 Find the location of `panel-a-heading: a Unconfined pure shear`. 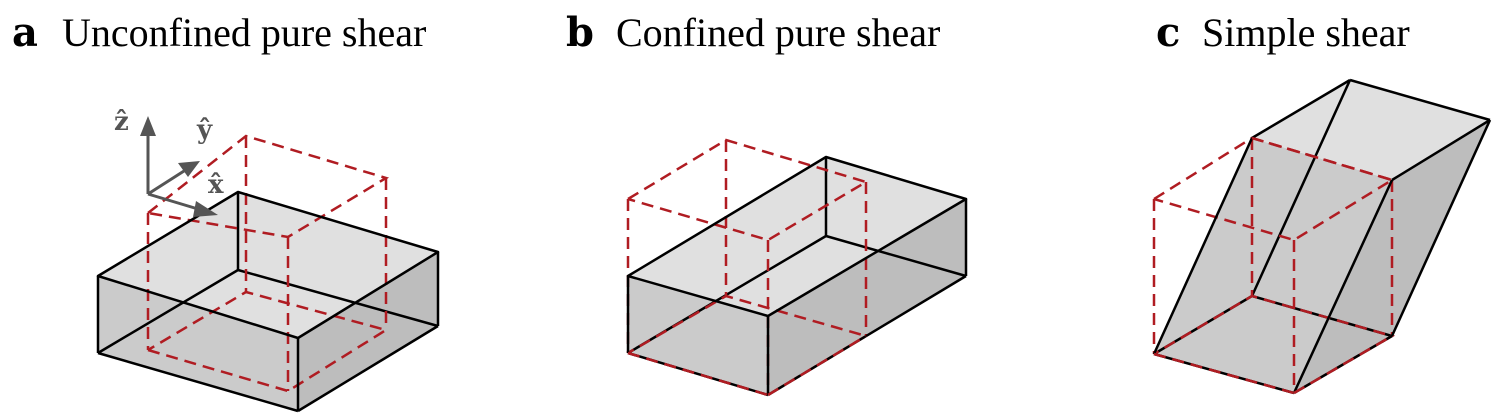

panel-a-heading: a Unconfined pure shear is located at coordinates (219, 32).